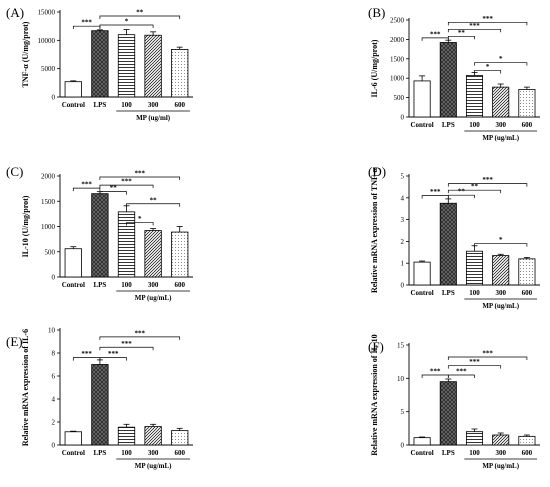 This screenshot has width=550, height=487. Describe the element at coordinates (374, 230) in the screenshot. I see `y-axis-label: Relative mRNA expression of TNF-α` at that location.